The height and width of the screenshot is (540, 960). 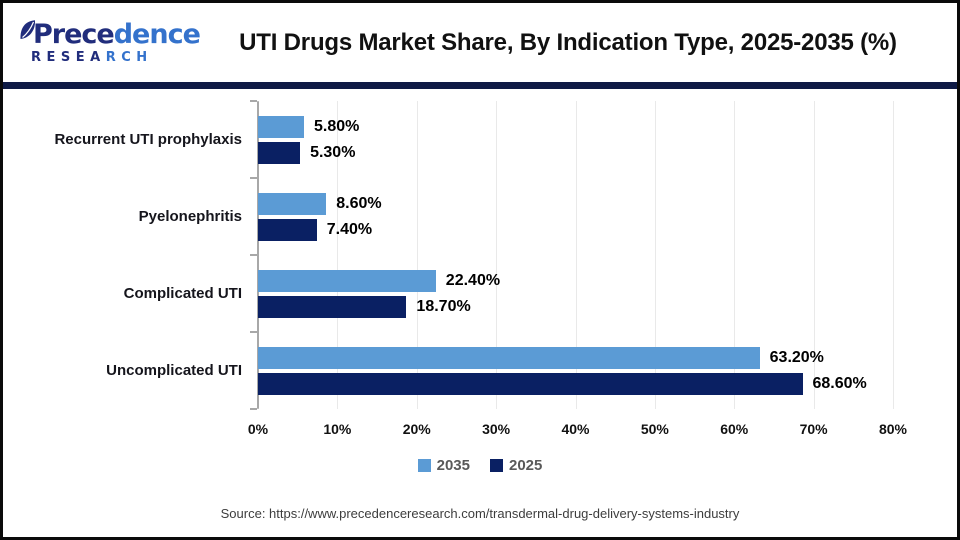 I want to click on x-axis-tick-label: 40%, so click(x=575, y=429).